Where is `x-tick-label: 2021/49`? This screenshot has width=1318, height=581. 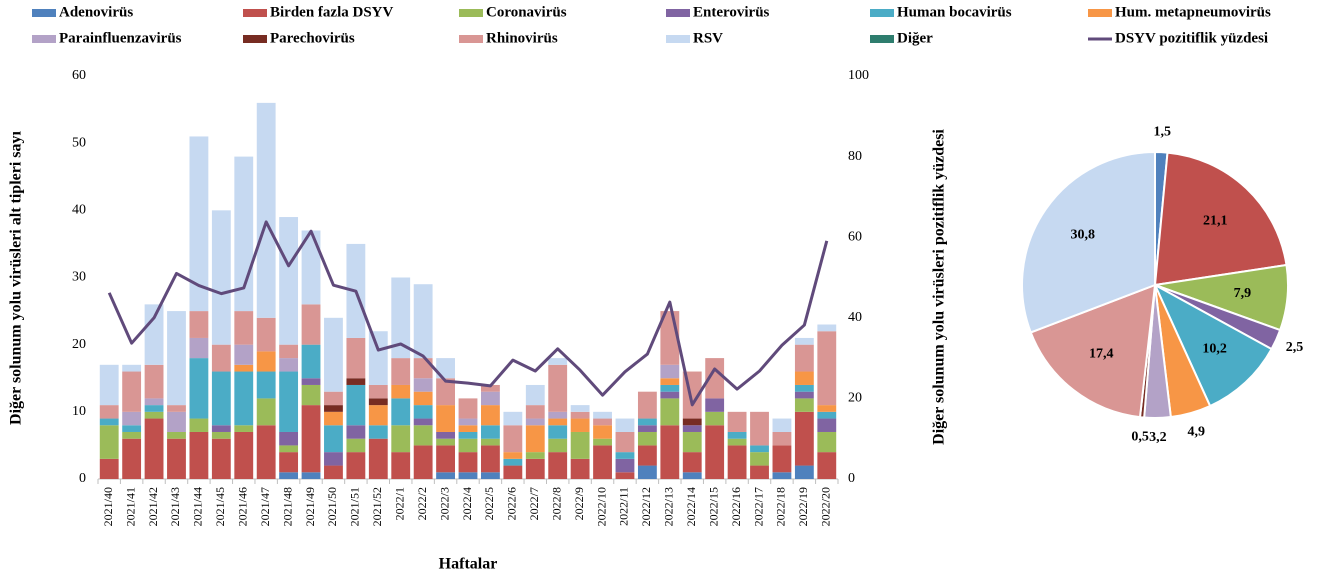 x-tick-label: 2021/49 is located at coordinates (310, 506).